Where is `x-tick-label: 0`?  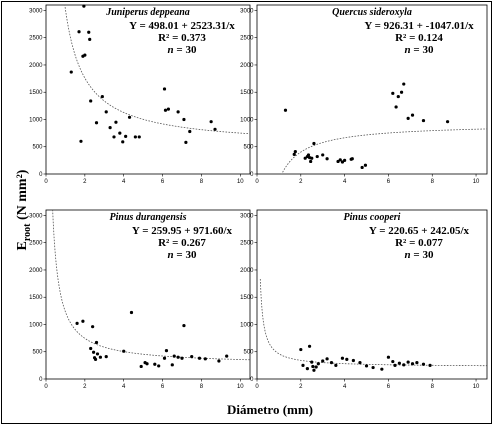 x-tick-label: 0 is located at coordinates (46, 387).